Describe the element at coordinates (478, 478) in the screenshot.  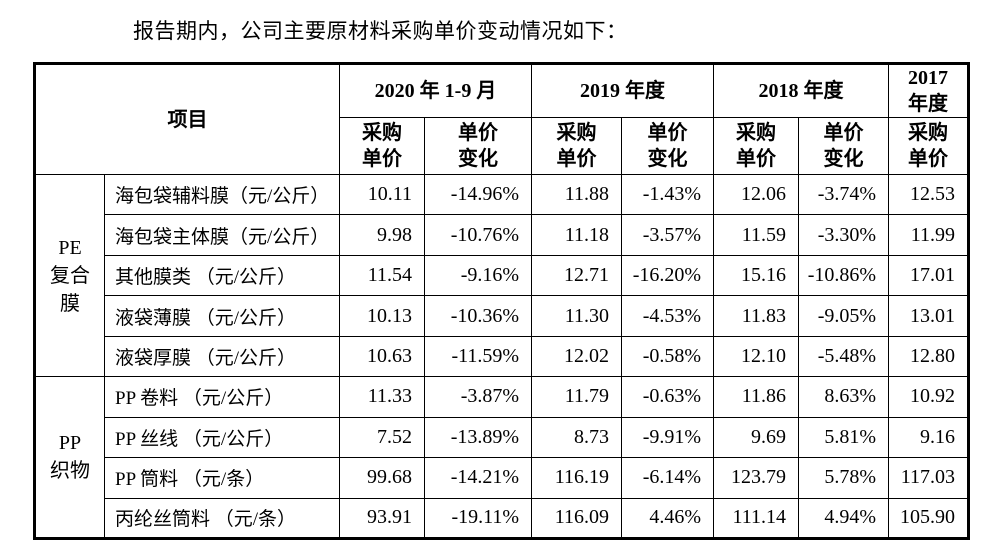
I see `value-cell: -14.21%` at that location.